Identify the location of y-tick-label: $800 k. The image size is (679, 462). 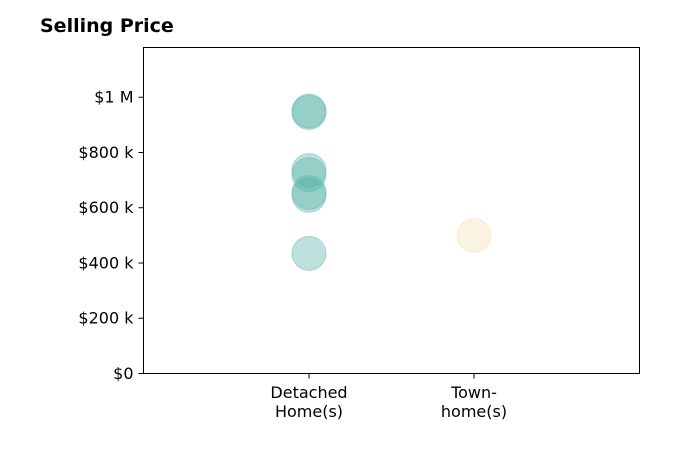
(106, 152).